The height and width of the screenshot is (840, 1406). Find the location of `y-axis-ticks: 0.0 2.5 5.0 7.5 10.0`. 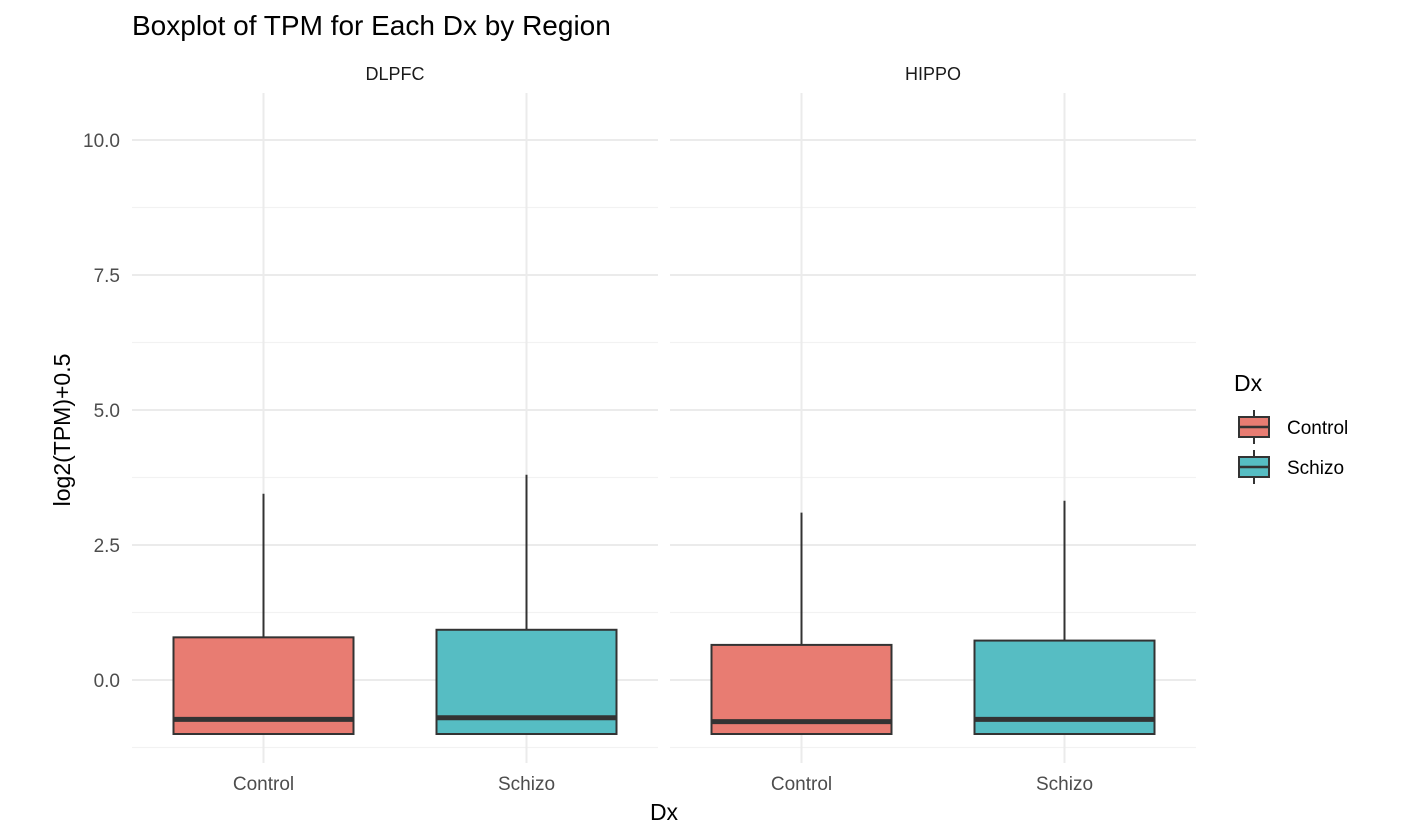

y-axis-ticks: 0.0 2.5 5.0 7.5 10.0 is located at coordinates (101, 411).